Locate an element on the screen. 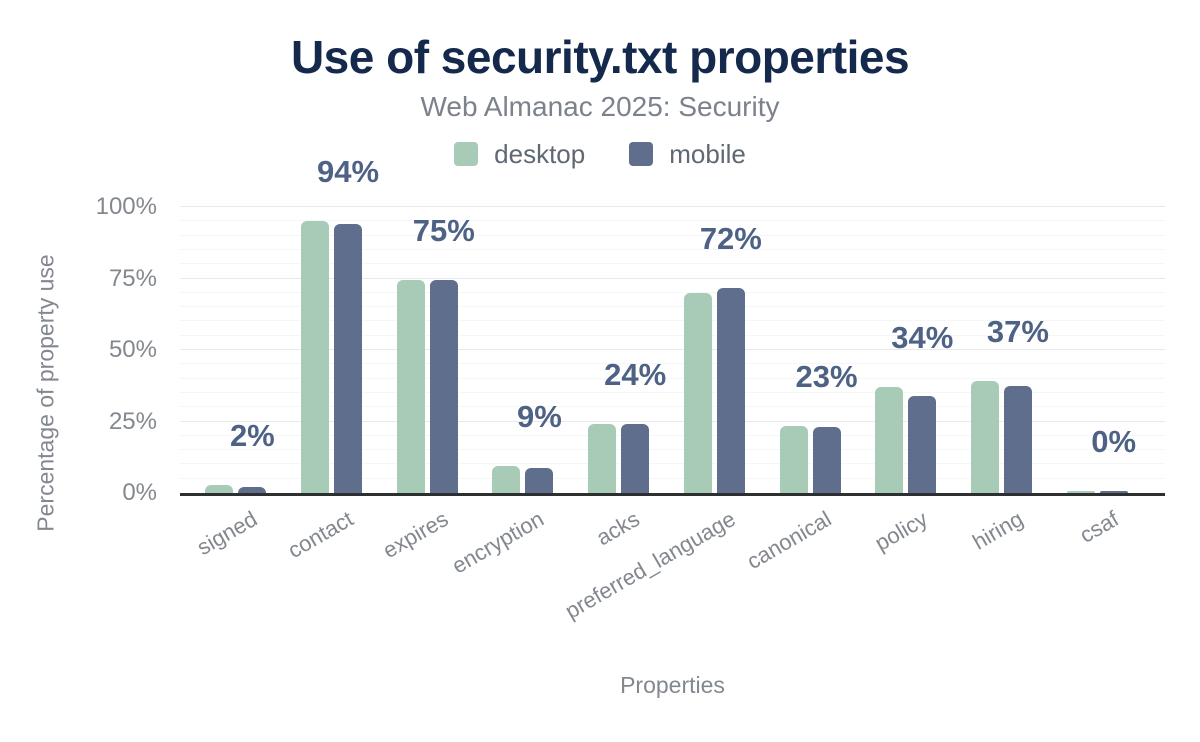  x-tick-contact: contact is located at coordinates (320, 535).